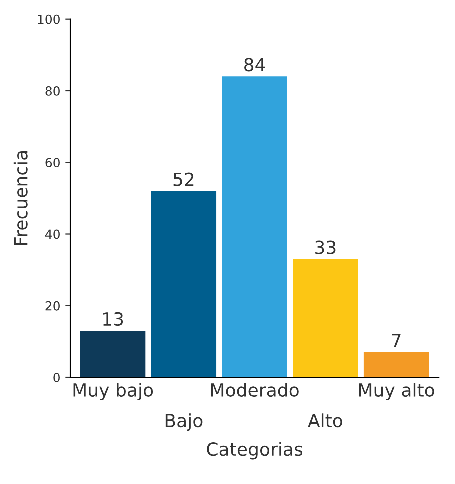 This screenshot has width=455, height=484. I want to click on y-tick-label: 20, so click(53, 306).